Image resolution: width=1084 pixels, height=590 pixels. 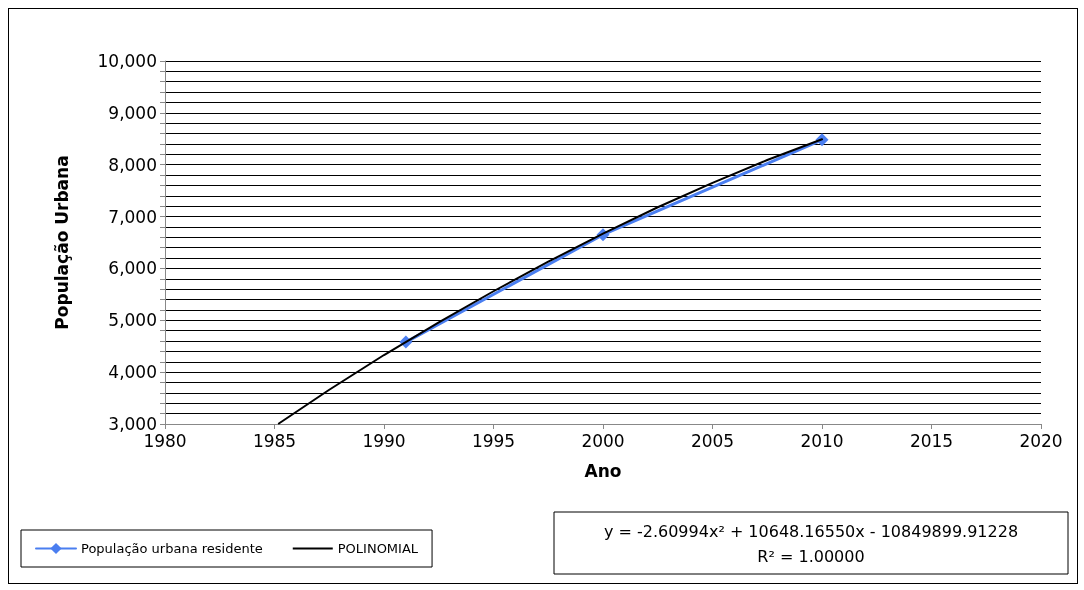 What do you see at coordinates (603, 470) in the screenshot?
I see `x-axis-title: Ano` at bounding box center [603, 470].